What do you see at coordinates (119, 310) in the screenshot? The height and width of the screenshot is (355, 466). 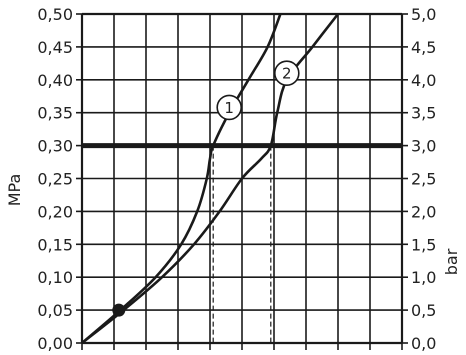 I see `start-point-marker` at bounding box center [119, 310].